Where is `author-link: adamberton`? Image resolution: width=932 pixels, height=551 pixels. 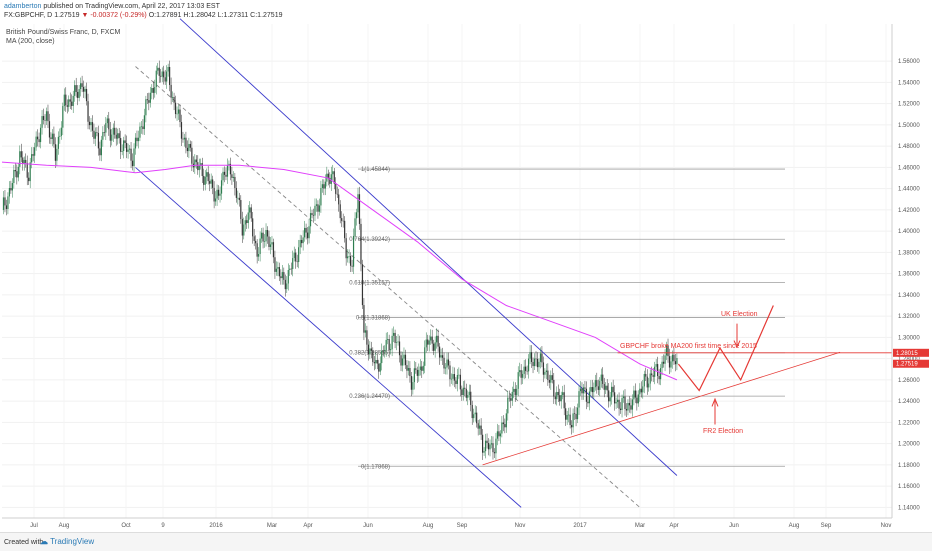 author-link: adamberton is located at coordinates (23, 6).